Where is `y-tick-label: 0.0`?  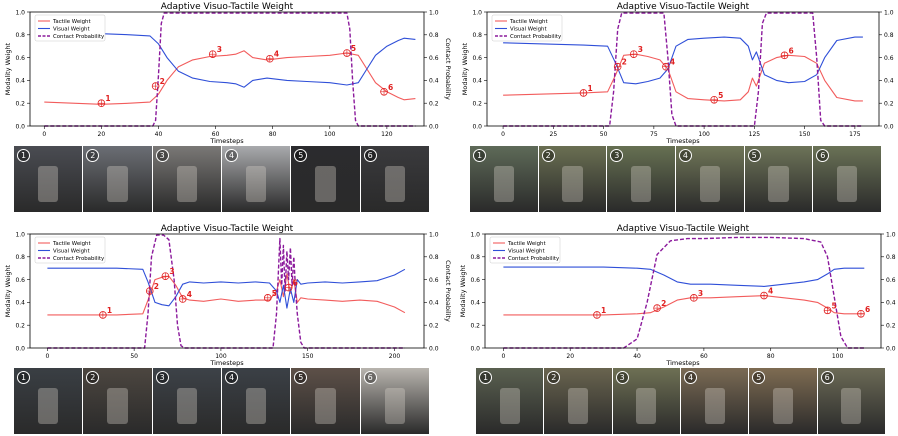 y-tick-label: 0.0 is located at coordinates (20, 348).